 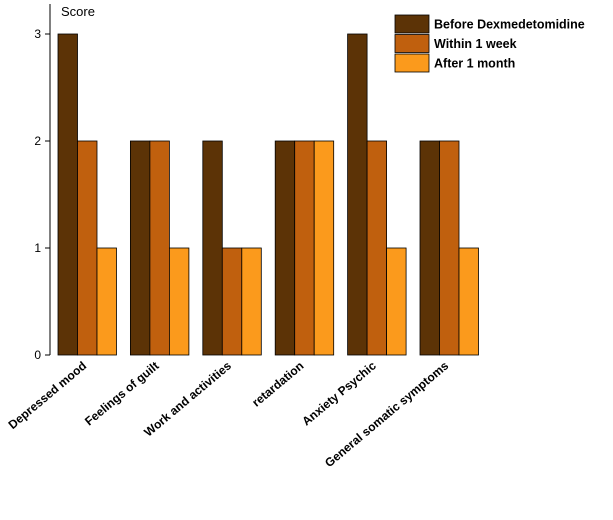 What do you see at coordinates (474, 64) in the screenshot?
I see `legend-label: After 1 month` at bounding box center [474, 64].